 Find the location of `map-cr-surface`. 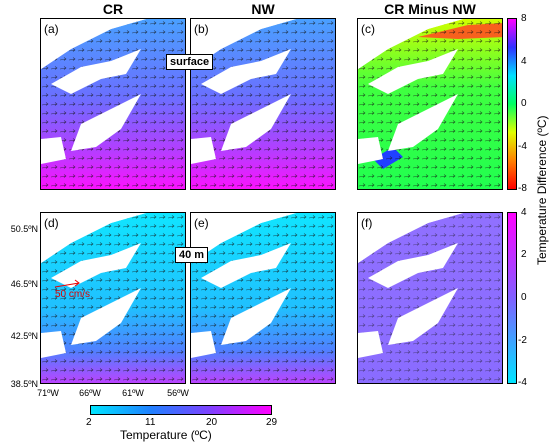

map-cr-surface is located at coordinates (113, 104).